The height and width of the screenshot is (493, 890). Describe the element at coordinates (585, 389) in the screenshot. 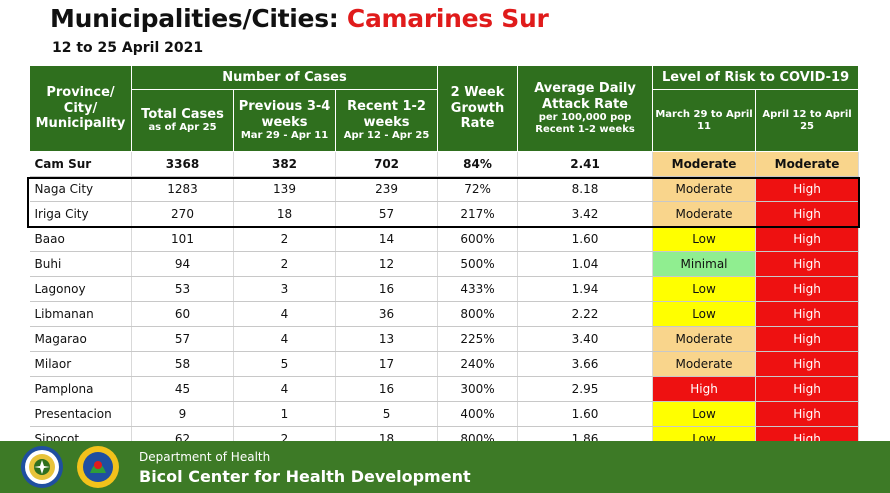

I see `attack-rate-cell: 2.95` at that location.